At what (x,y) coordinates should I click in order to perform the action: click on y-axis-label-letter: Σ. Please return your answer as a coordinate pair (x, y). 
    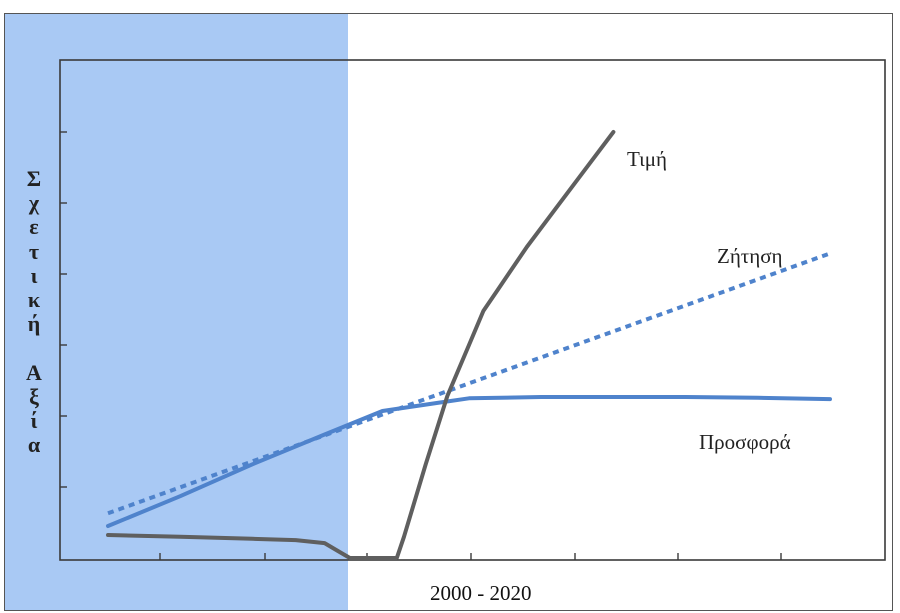
    Looking at the image, I should click on (34, 178).